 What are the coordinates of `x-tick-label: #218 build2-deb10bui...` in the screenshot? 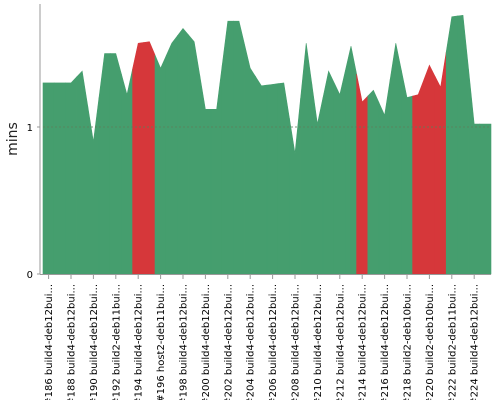 It's located at (408, 342).